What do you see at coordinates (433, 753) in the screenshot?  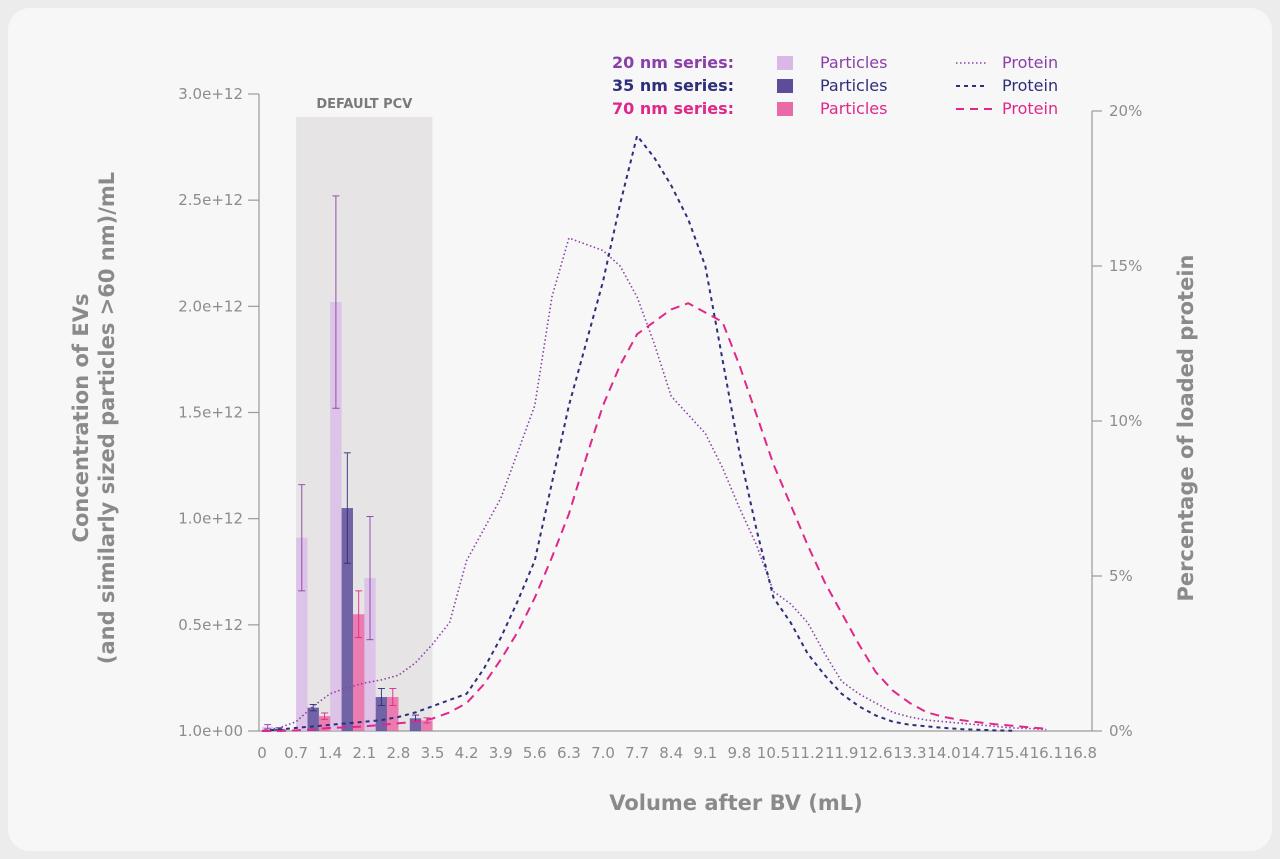 I see `x-tick-label: 3.5` at bounding box center [433, 753].